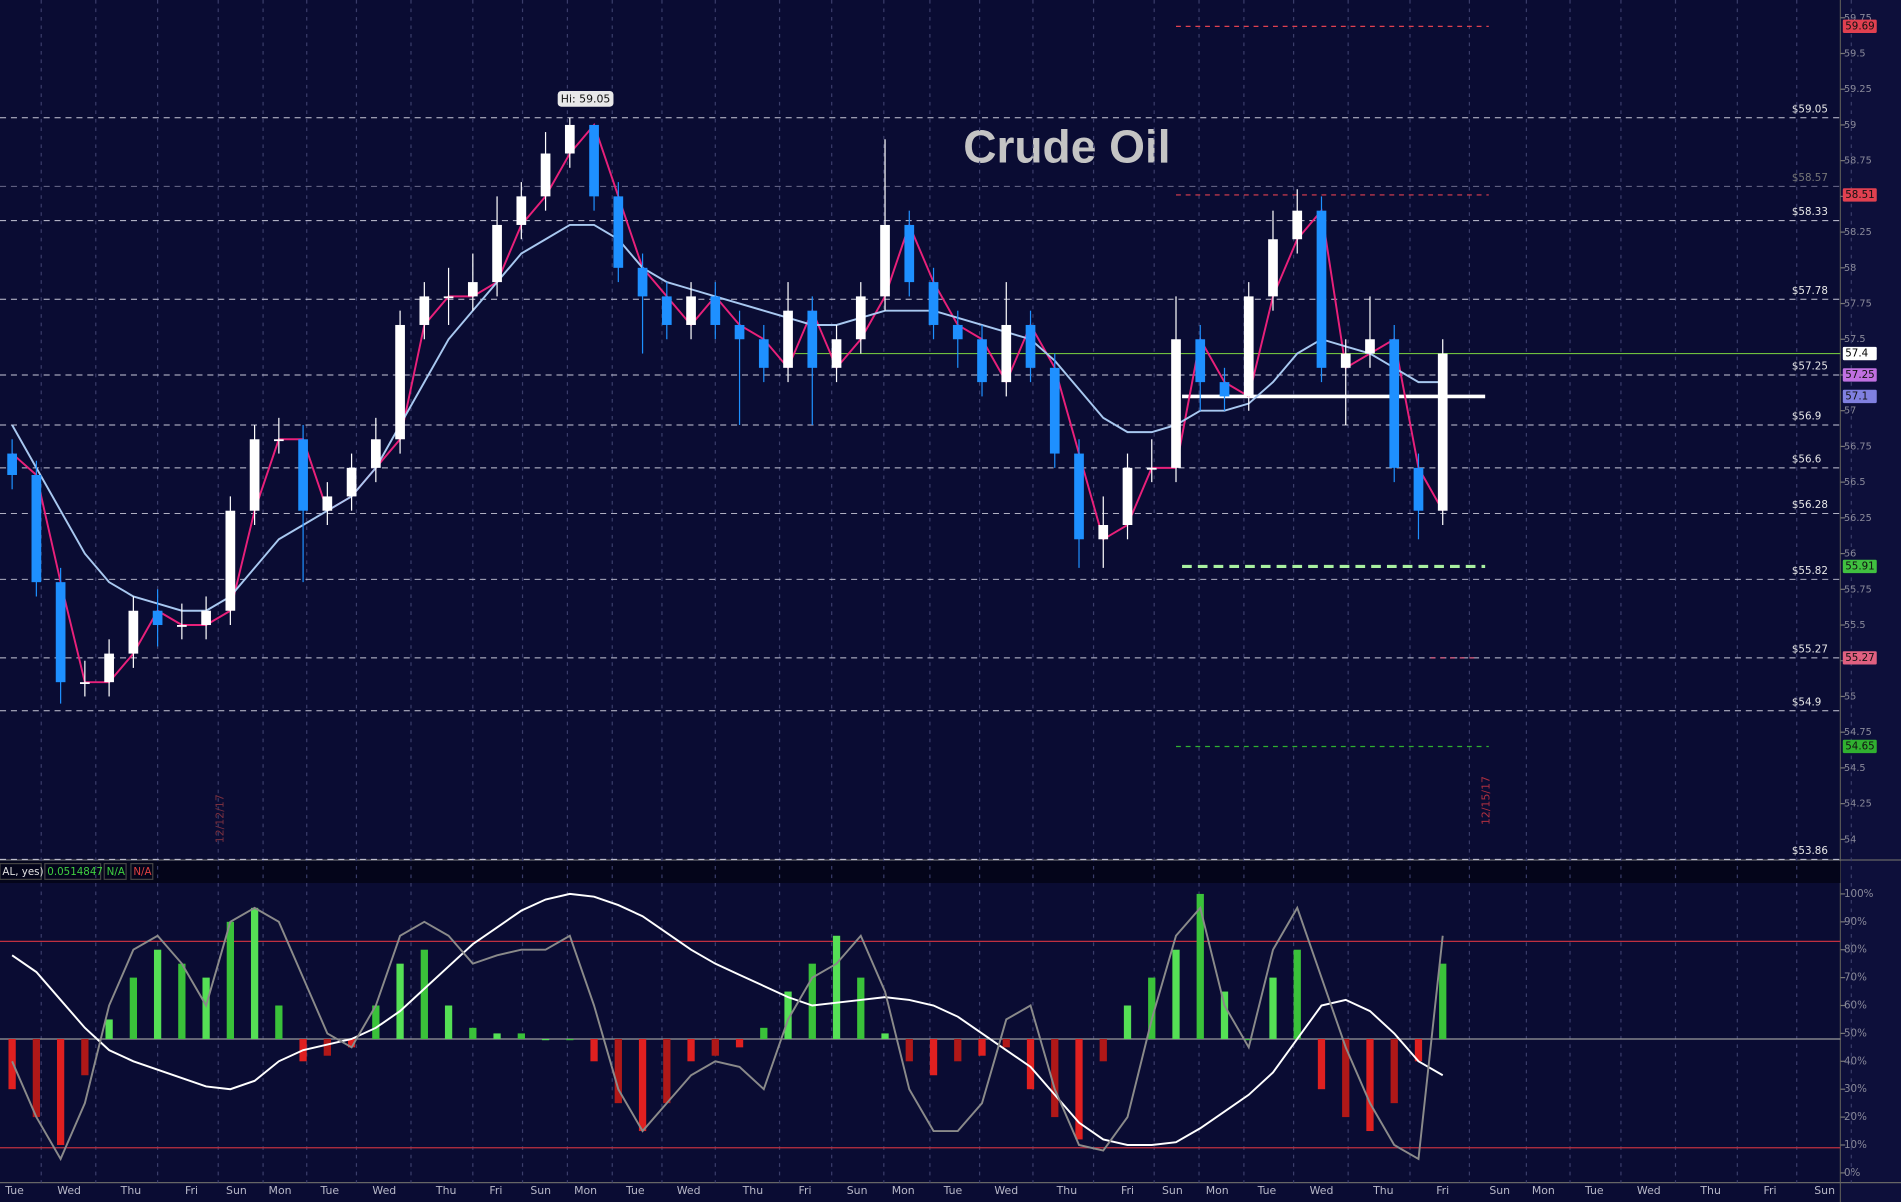 This screenshot has height=1202, width=1901. What do you see at coordinates (1855, 922) in the screenshot?
I see `y-tick-label: 90%` at bounding box center [1855, 922].